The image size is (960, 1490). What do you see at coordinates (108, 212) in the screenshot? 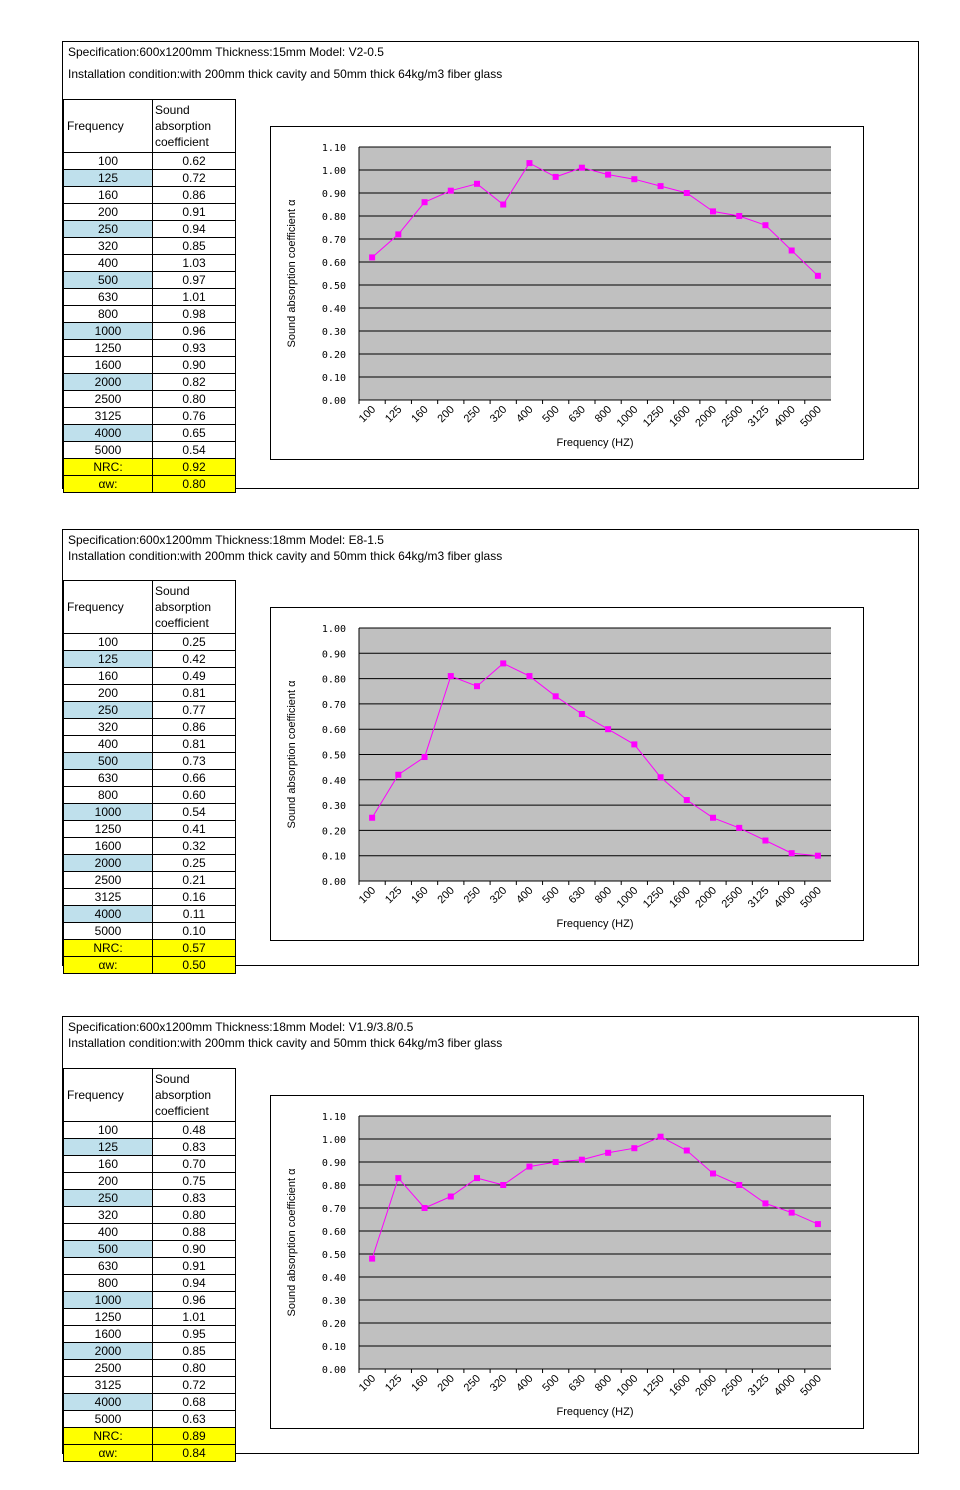
I see `frequency-cell: 200` at bounding box center [108, 212].